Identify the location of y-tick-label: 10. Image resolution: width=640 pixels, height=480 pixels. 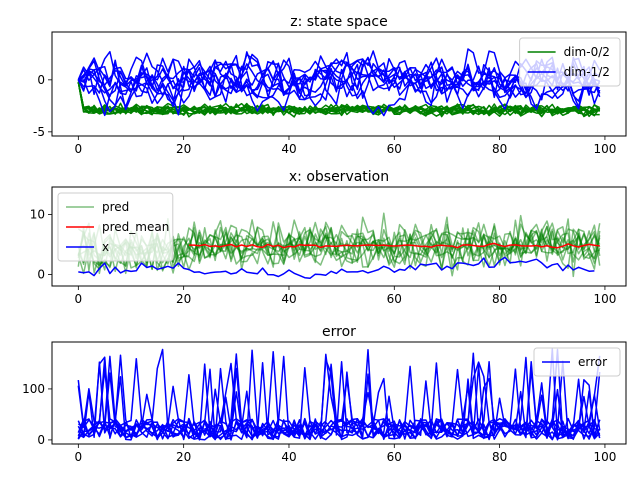
(37, 215).